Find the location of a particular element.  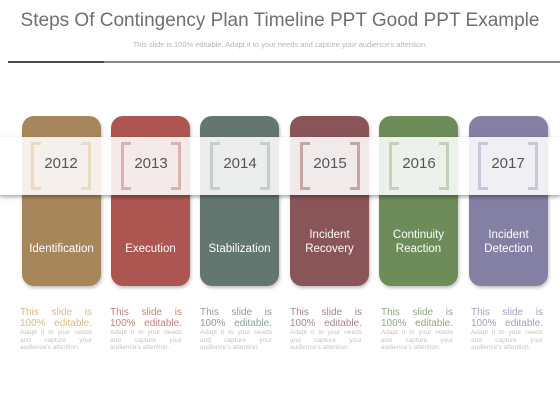

year-bracket-2015: 2015 is located at coordinates (330, 166).